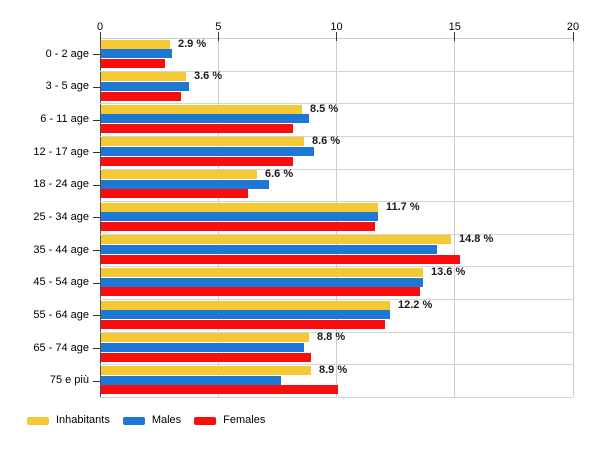  I want to click on category-label: 12 - 17 age, so click(61, 152).